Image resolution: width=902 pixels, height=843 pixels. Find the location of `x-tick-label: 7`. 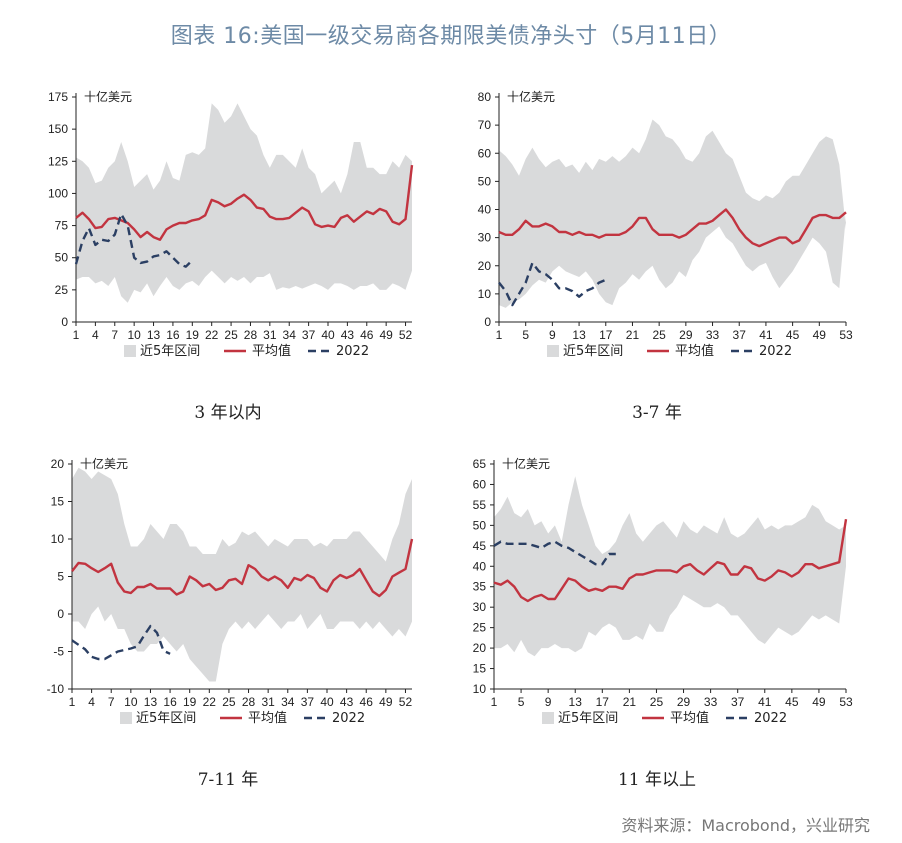

x-tick-label: 7 is located at coordinates (114, 335).